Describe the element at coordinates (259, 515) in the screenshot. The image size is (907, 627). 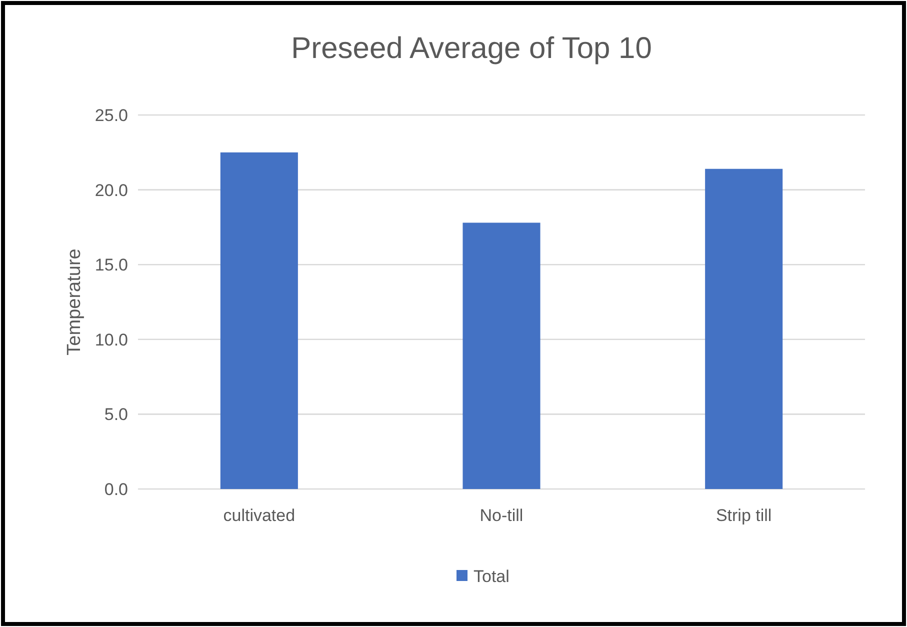
I see `x-tick-label: cultivated` at that location.